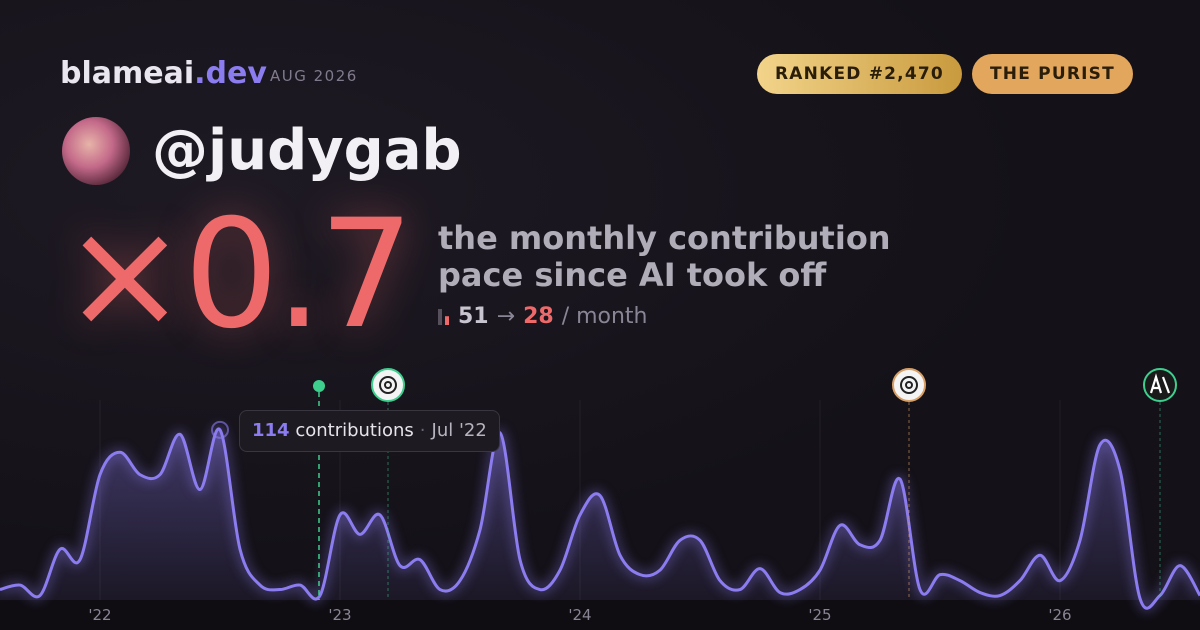 This screenshot has width=1200, height=630. What do you see at coordinates (230, 73) in the screenshot?
I see `brand-tld: .dev` at bounding box center [230, 73].